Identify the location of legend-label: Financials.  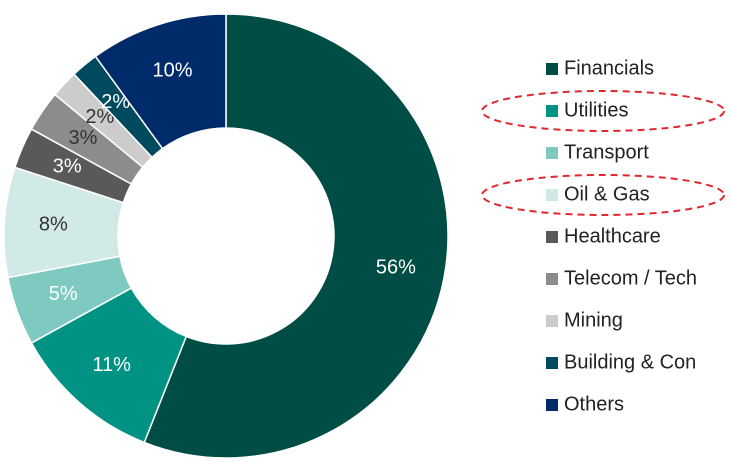
(609, 68).